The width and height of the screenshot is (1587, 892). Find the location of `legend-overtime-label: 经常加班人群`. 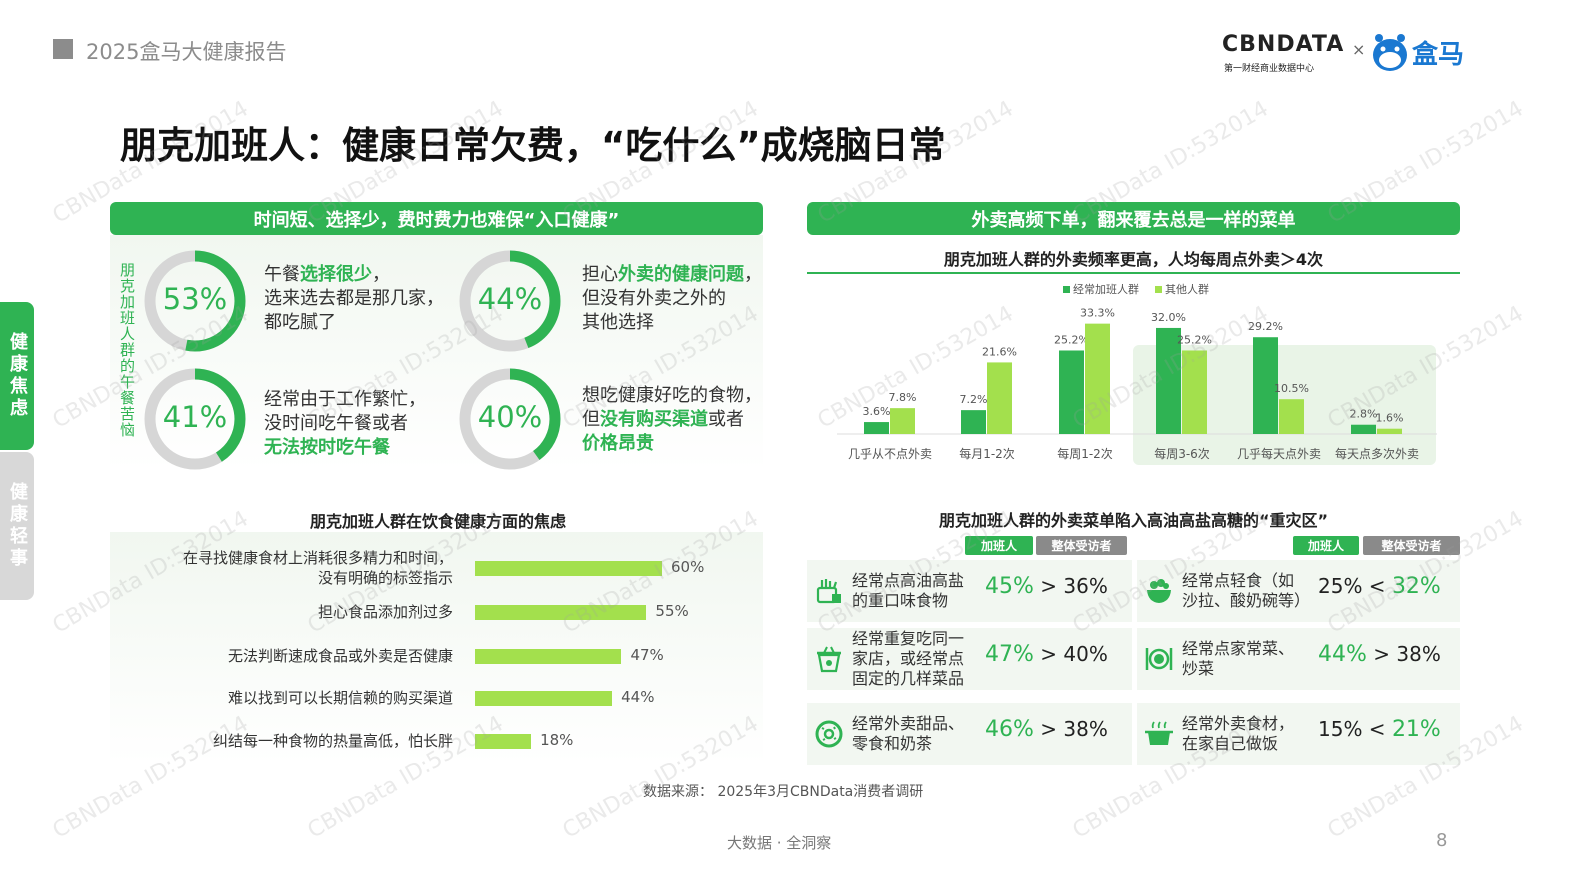

legend-overtime-label: 经常加班人群 is located at coordinates (1106, 289).